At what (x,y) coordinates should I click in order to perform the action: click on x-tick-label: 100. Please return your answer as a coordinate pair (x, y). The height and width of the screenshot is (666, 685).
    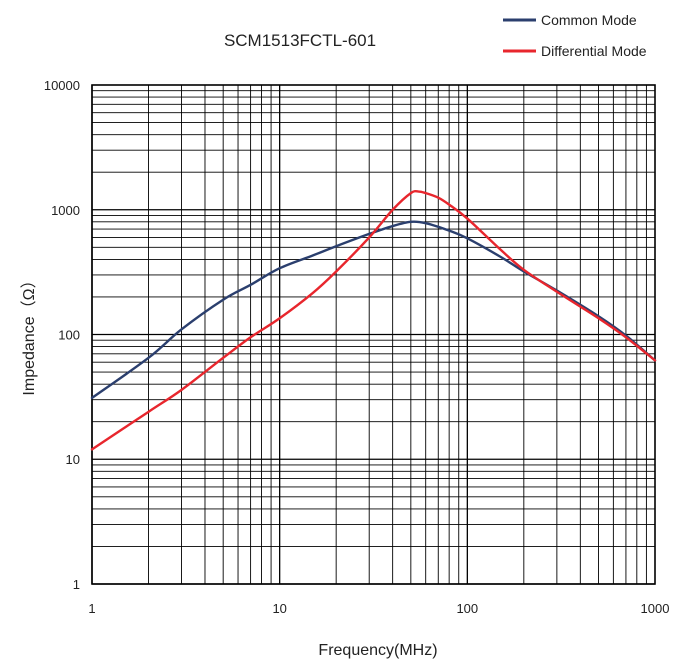
    Looking at the image, I should click on (467, 608).